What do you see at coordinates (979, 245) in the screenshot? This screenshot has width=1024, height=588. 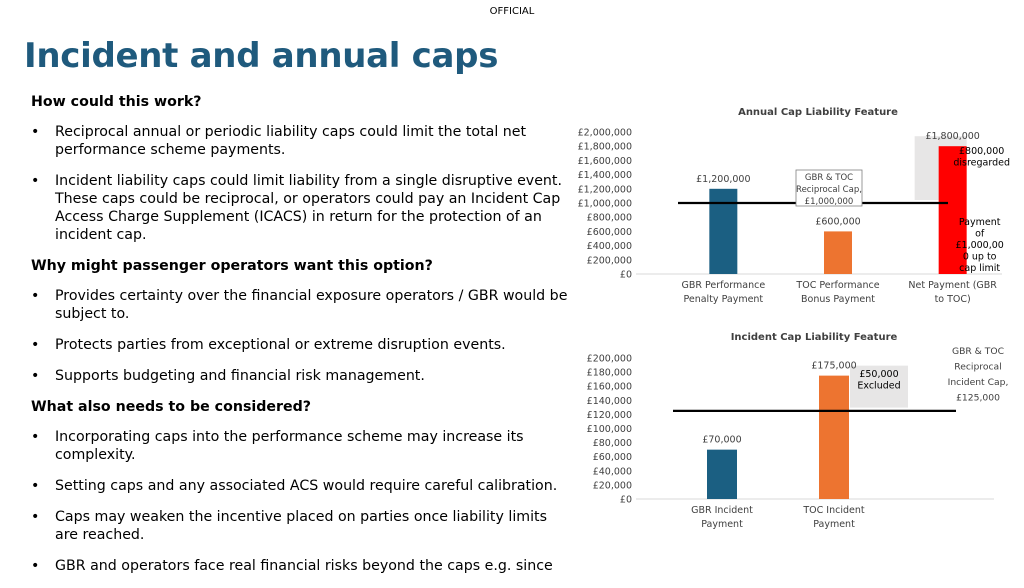 I see `cap-payment-annotation: Payment of £1,000,00 0 up to cap limit` at bounding box center [979, 245].